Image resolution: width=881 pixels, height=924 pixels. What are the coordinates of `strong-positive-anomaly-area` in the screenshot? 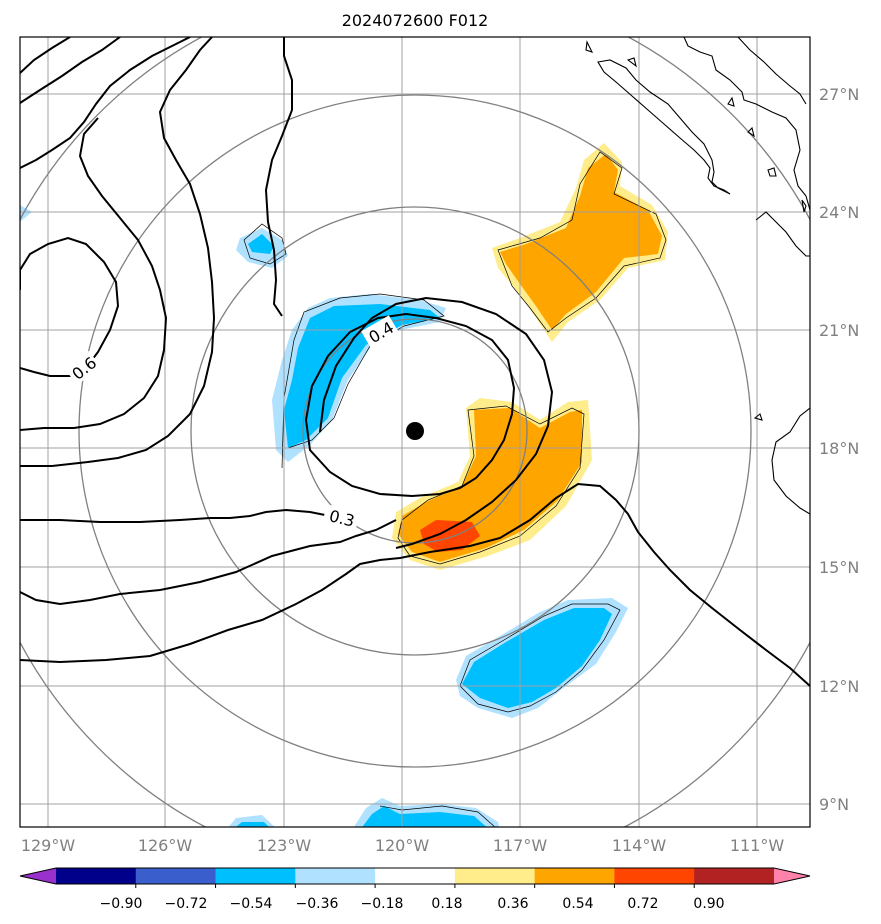 It's located at (450, 536).